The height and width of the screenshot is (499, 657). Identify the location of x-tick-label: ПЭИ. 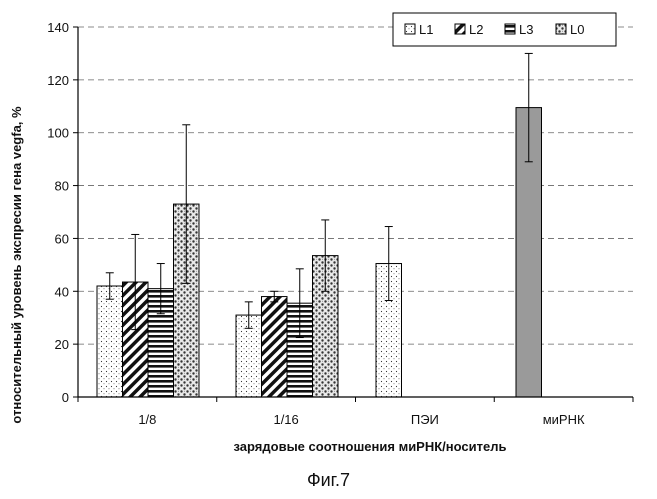
(425, 419).